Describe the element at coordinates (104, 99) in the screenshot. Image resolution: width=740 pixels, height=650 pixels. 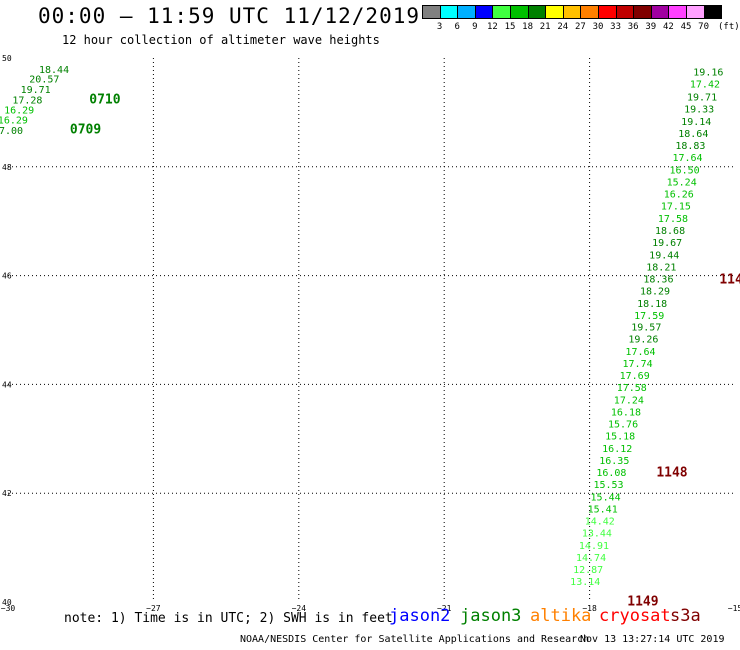
I see `pass-time-label: 0710` at that location.